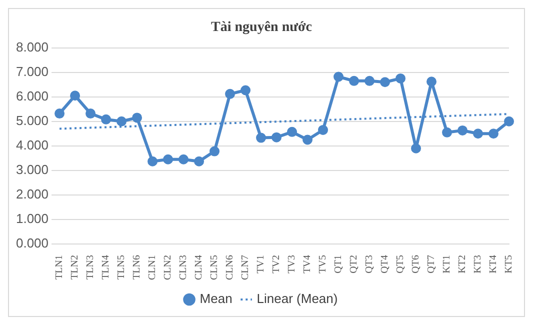 This screenshot has width=533, height=325. I want to click on y-tick-label: 8.000, so click(32, 46).